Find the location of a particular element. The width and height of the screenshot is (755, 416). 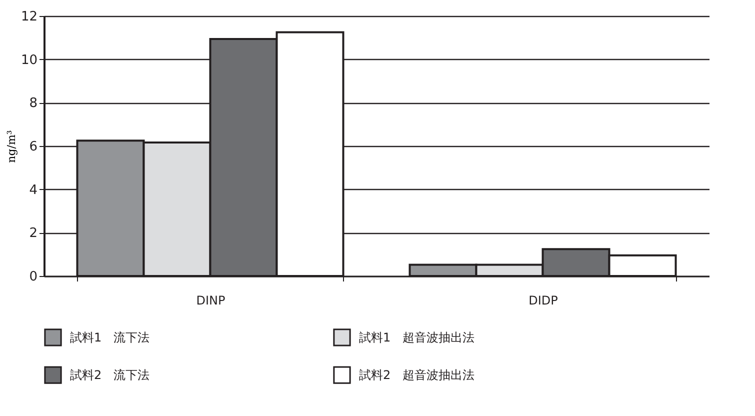

y-tick-label: 6 is located at coordinates (33, 147).